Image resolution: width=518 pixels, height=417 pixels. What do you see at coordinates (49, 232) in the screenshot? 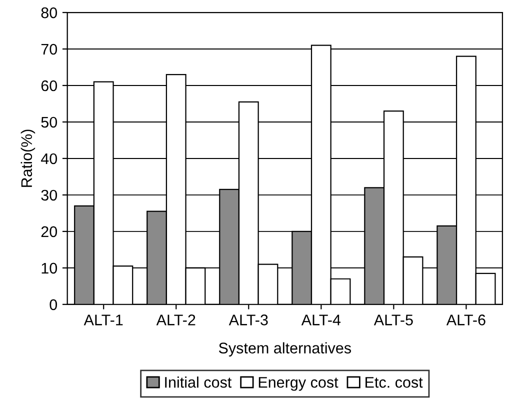
I see `y-tick-label: 20` at bounding box center [49, 232].